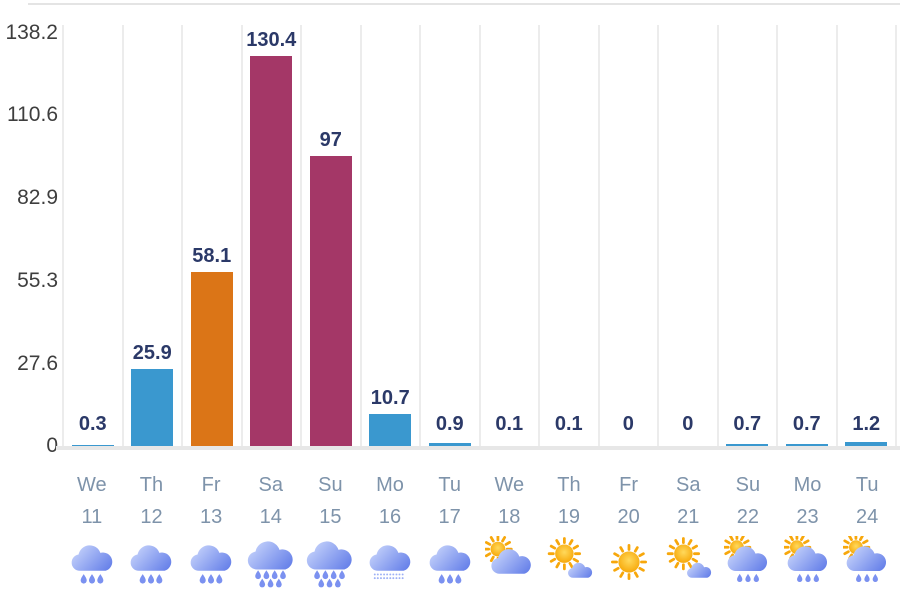 This screenshot has height=611, width=900. I want to click on day-column-th-19: Th 19, so click(569, 520).